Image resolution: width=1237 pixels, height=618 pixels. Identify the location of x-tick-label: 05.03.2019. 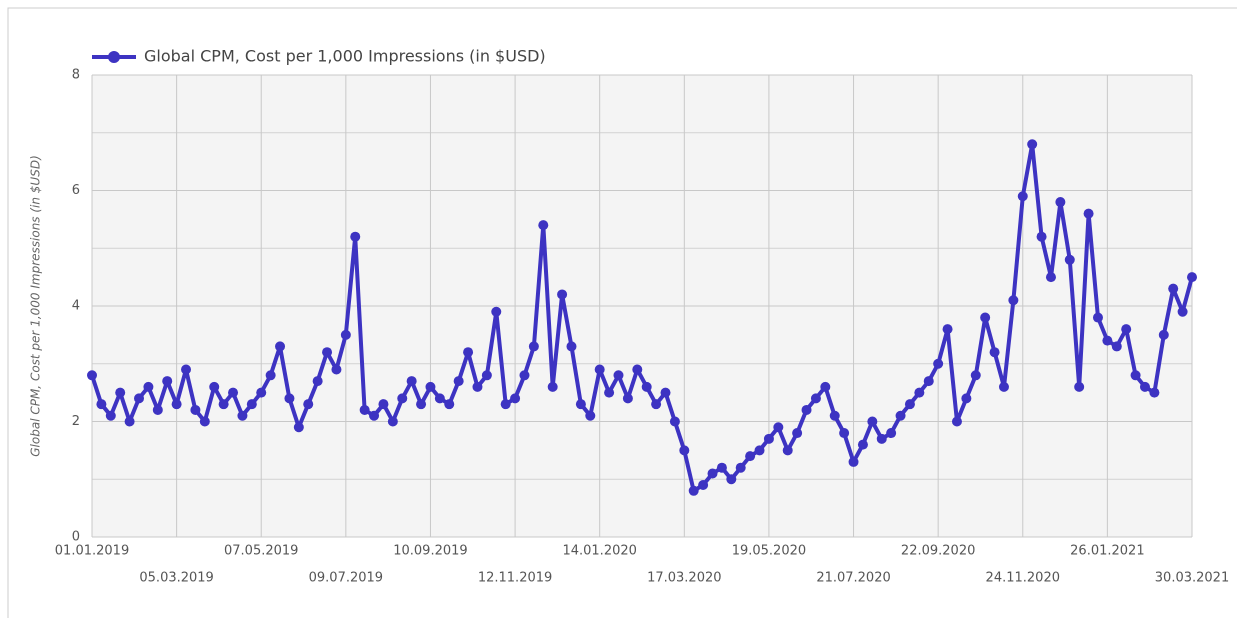
(176, 578).